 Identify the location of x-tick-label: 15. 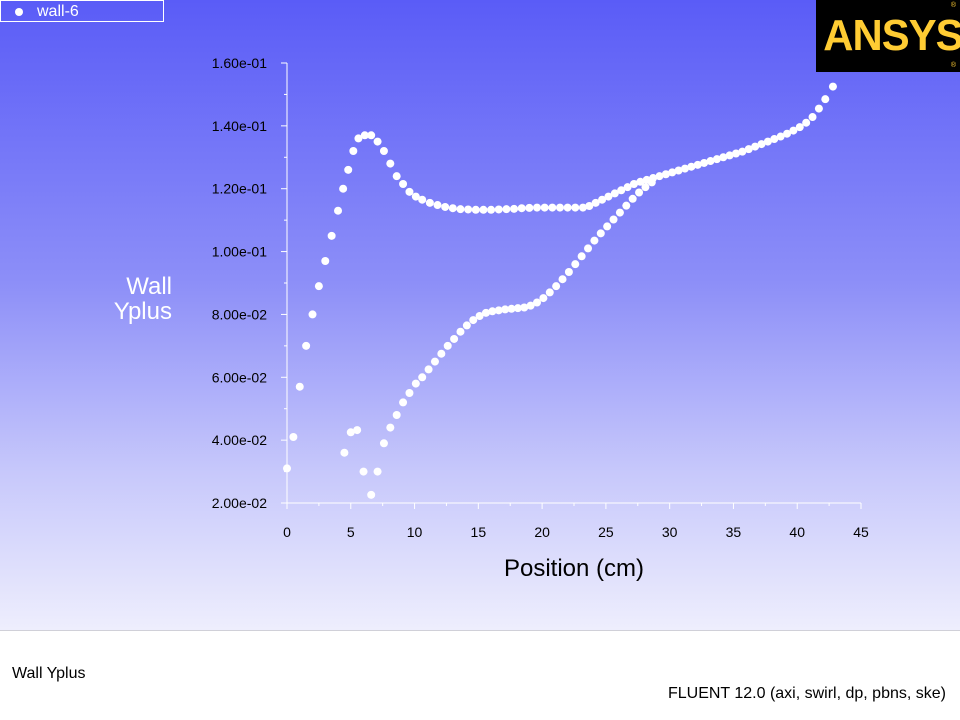
(479, 532).